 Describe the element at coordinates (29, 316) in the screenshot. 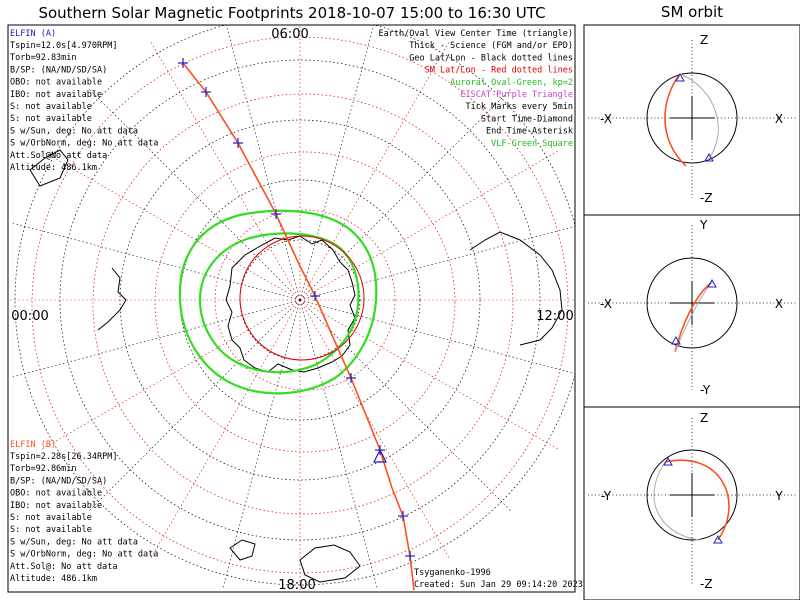

I see `clock-label-left: 00:00` at that location.